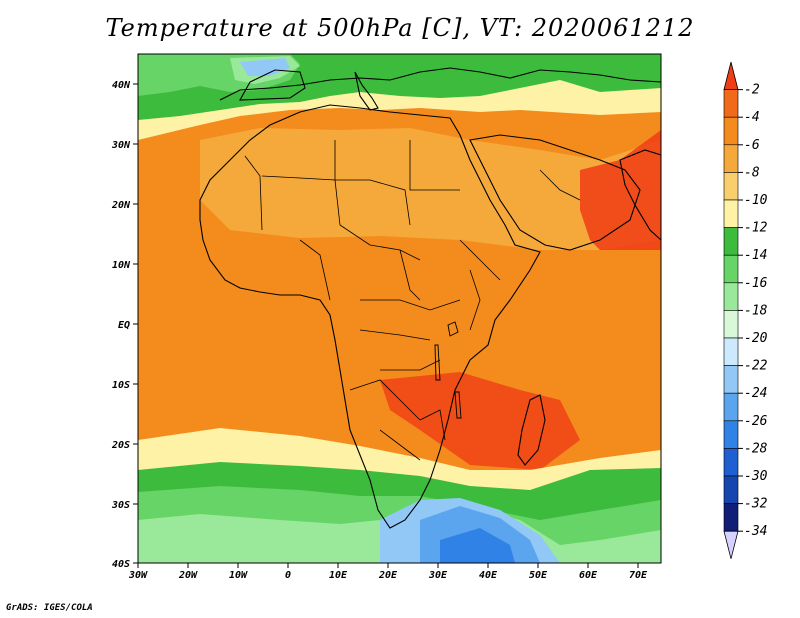  What do you see at coordinates (640, 195) in the screenshot?
I see `india` at bounding box center [640, 195].